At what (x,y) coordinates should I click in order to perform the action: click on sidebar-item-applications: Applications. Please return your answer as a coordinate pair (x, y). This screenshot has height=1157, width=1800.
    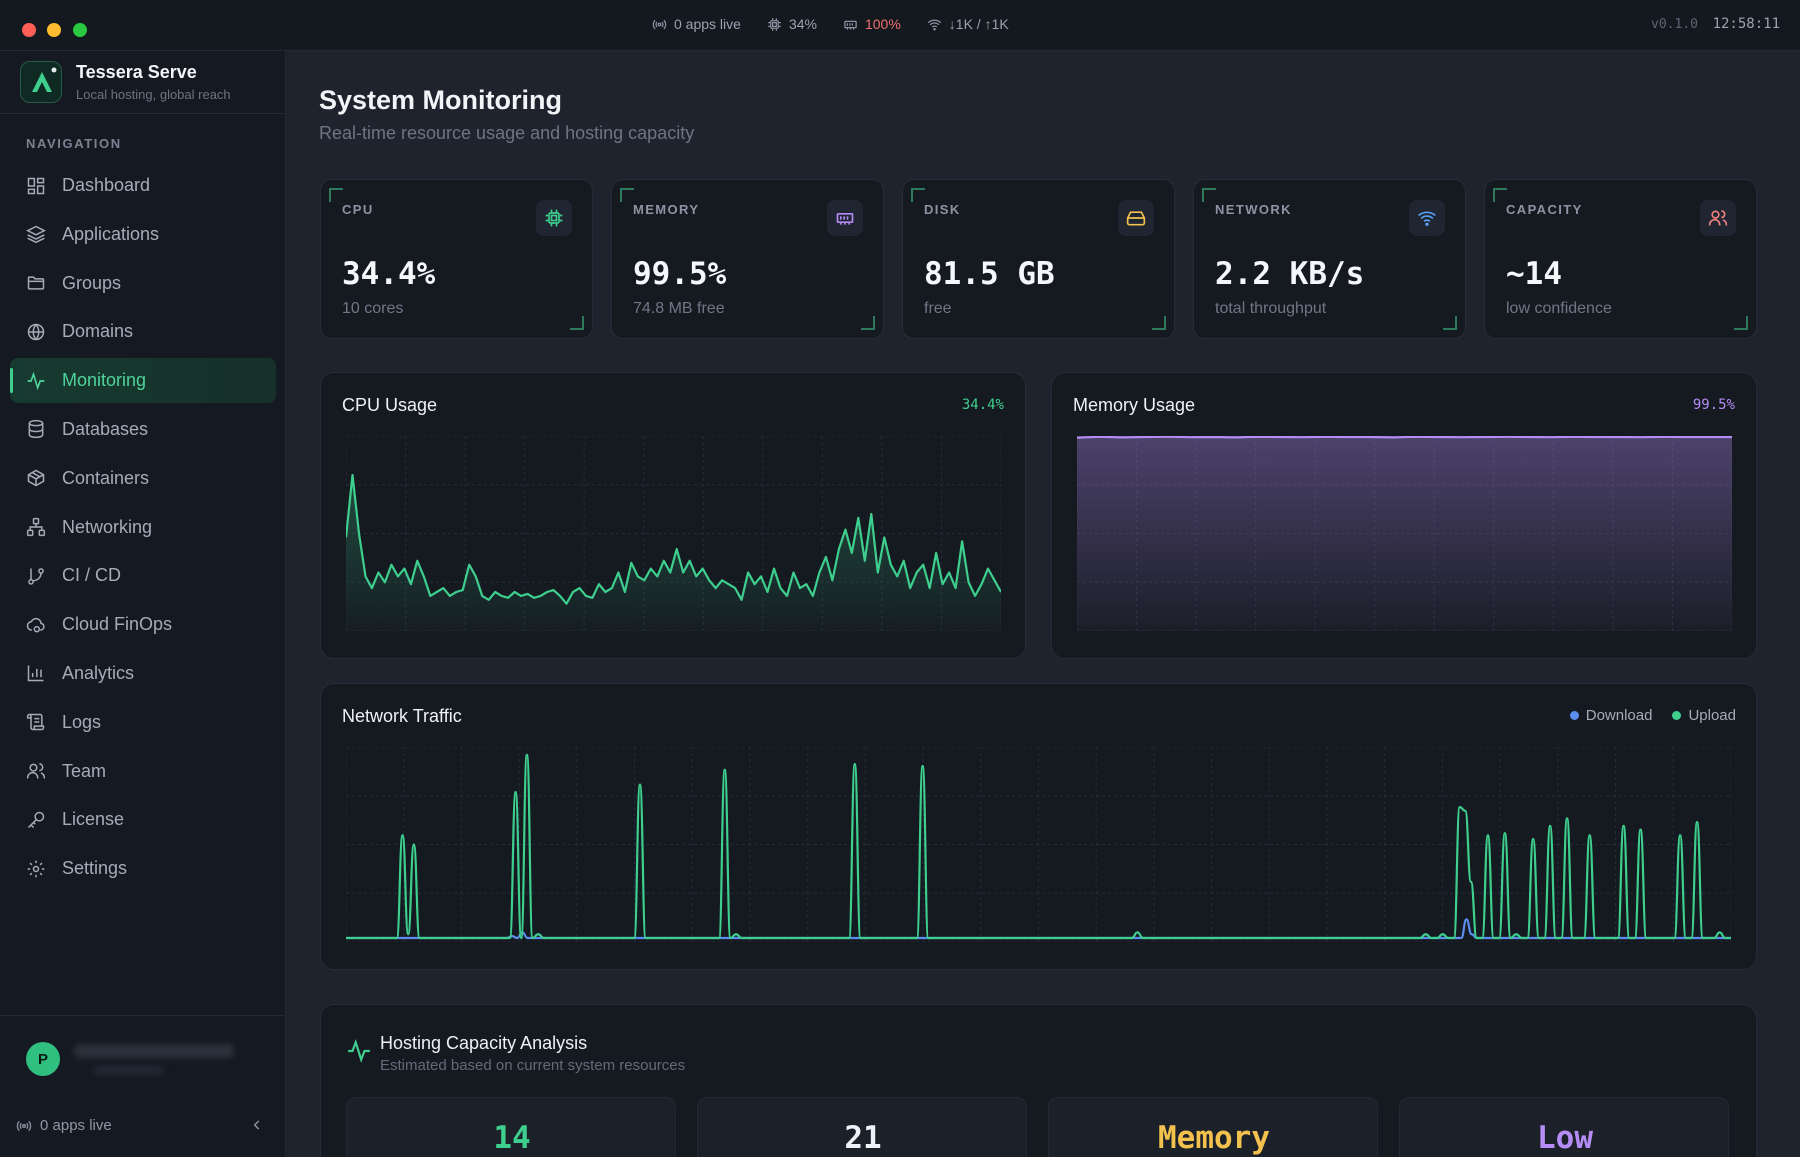
    Looking at the image, I should click on (143, 234).